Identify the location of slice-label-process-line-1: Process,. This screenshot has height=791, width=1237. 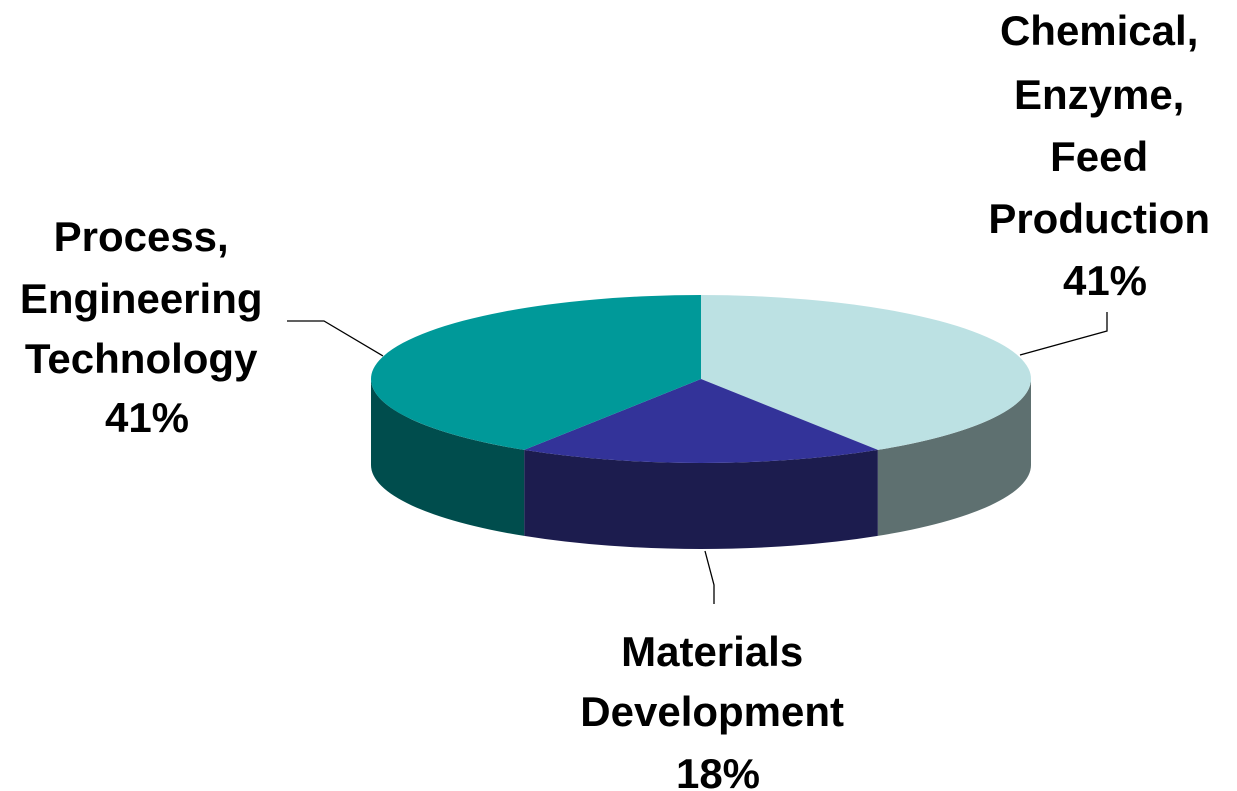
(141, 236).